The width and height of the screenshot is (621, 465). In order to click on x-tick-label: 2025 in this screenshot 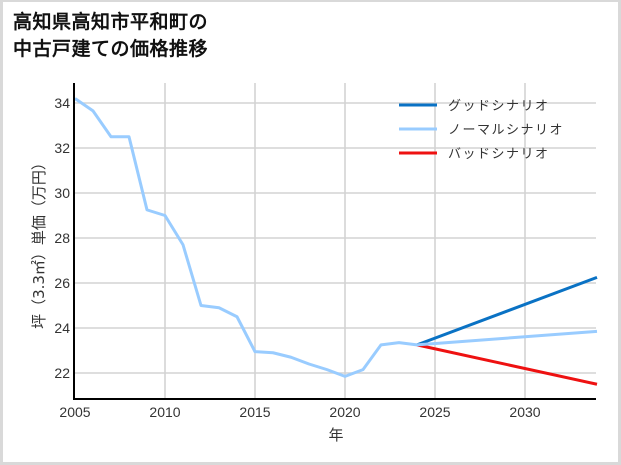, I will do `click(434, 412)`.